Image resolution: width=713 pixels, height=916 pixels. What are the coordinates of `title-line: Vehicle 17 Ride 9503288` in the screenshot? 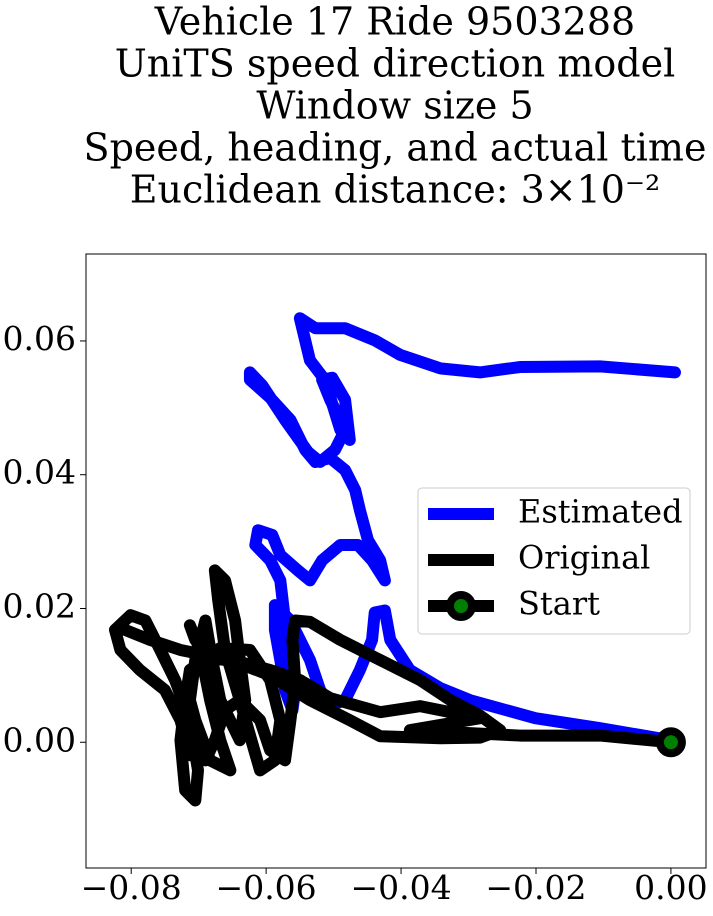 It's located at (394, 22).